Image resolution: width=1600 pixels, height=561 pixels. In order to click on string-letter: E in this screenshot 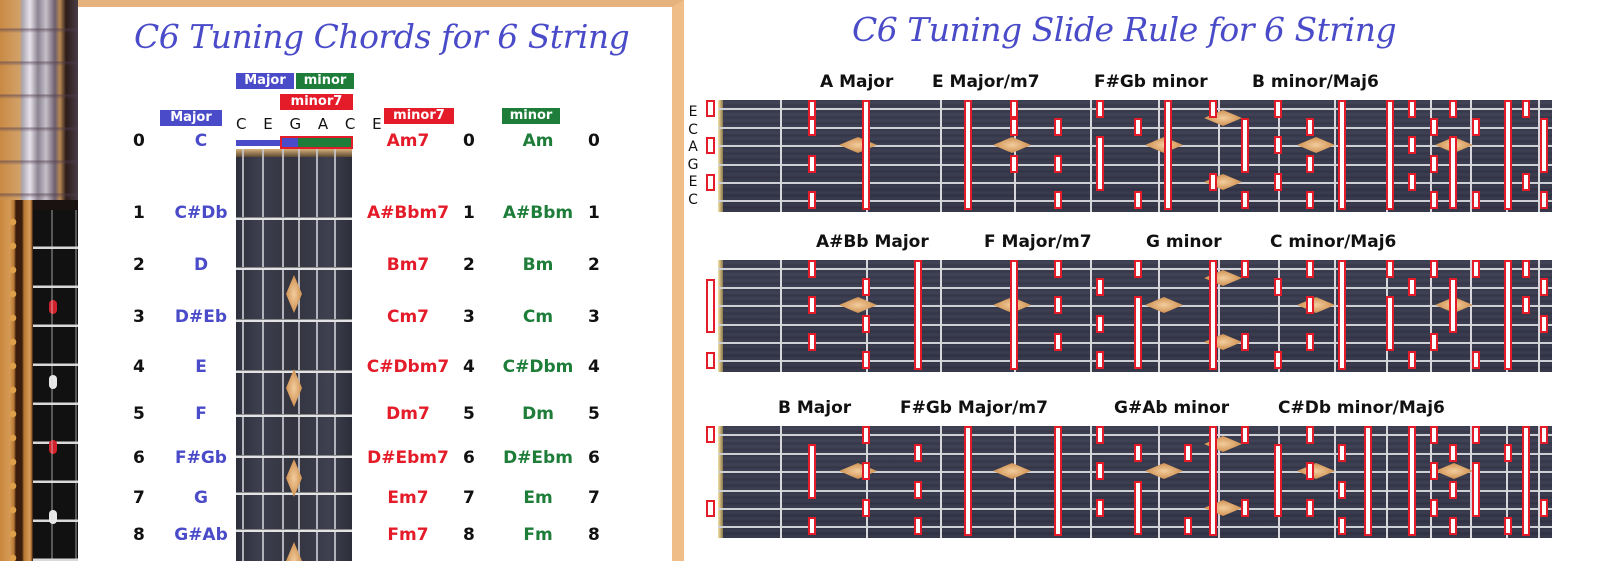, I will do `click(693, 112)`.